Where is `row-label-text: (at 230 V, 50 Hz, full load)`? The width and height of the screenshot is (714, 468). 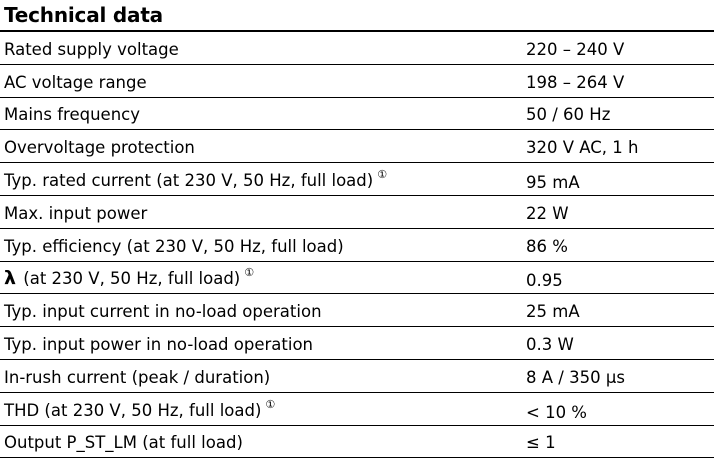 row-label-text: (at 230 V, 50 Hz, full load) is located at coordinates (132, 279).